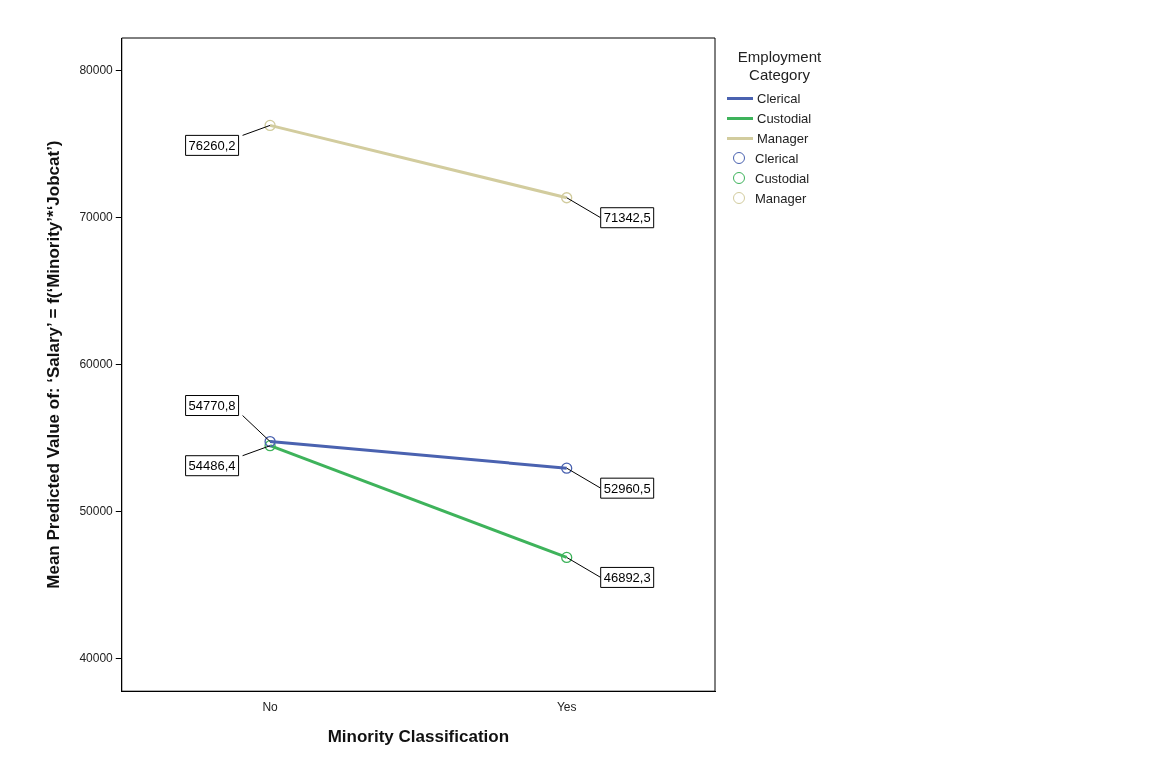 The width and height of the screenshot is (1164, 770). I want to click on data-label: 71342,5, so click(627, 218).